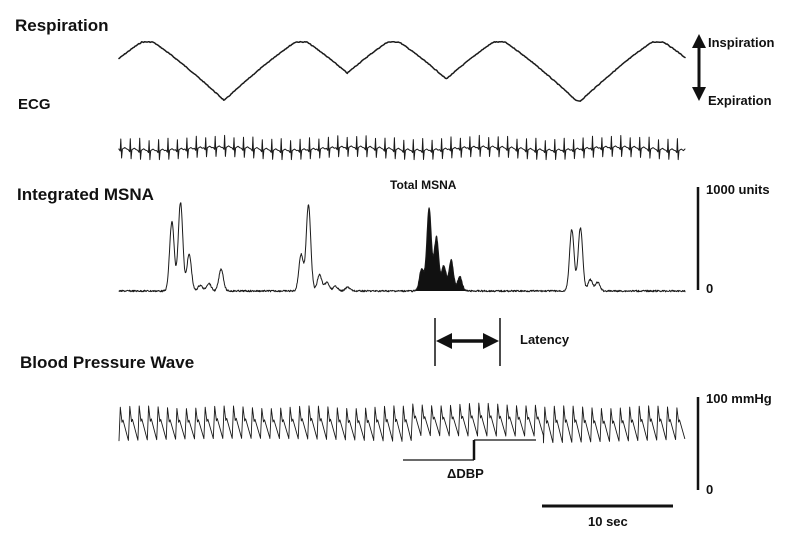 The height and width of the screenshot is (547, 809). What do you see at coordinates (441, 249) in the screenshot?
I see `total-msna-filled-area` at bounding box center [441, 249].